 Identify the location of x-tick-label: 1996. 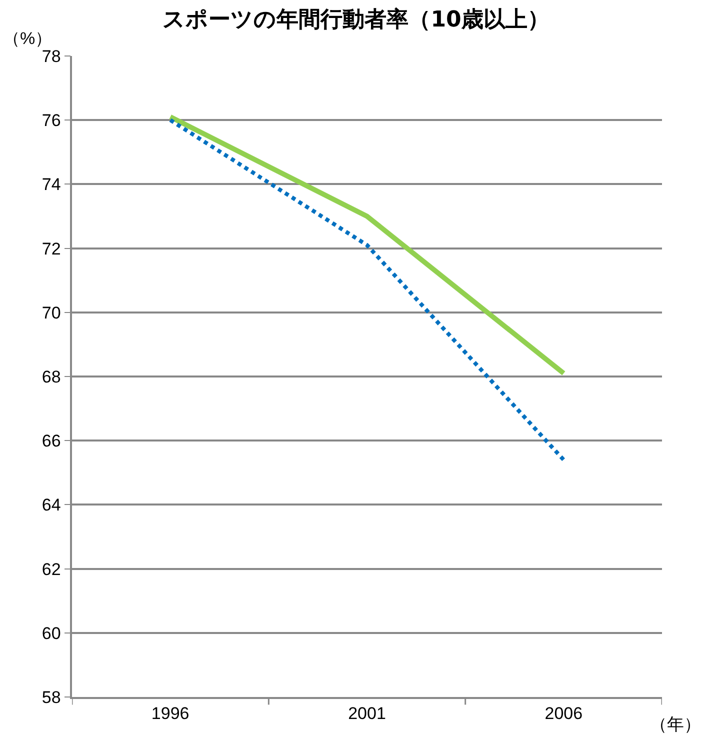
(170, 714).